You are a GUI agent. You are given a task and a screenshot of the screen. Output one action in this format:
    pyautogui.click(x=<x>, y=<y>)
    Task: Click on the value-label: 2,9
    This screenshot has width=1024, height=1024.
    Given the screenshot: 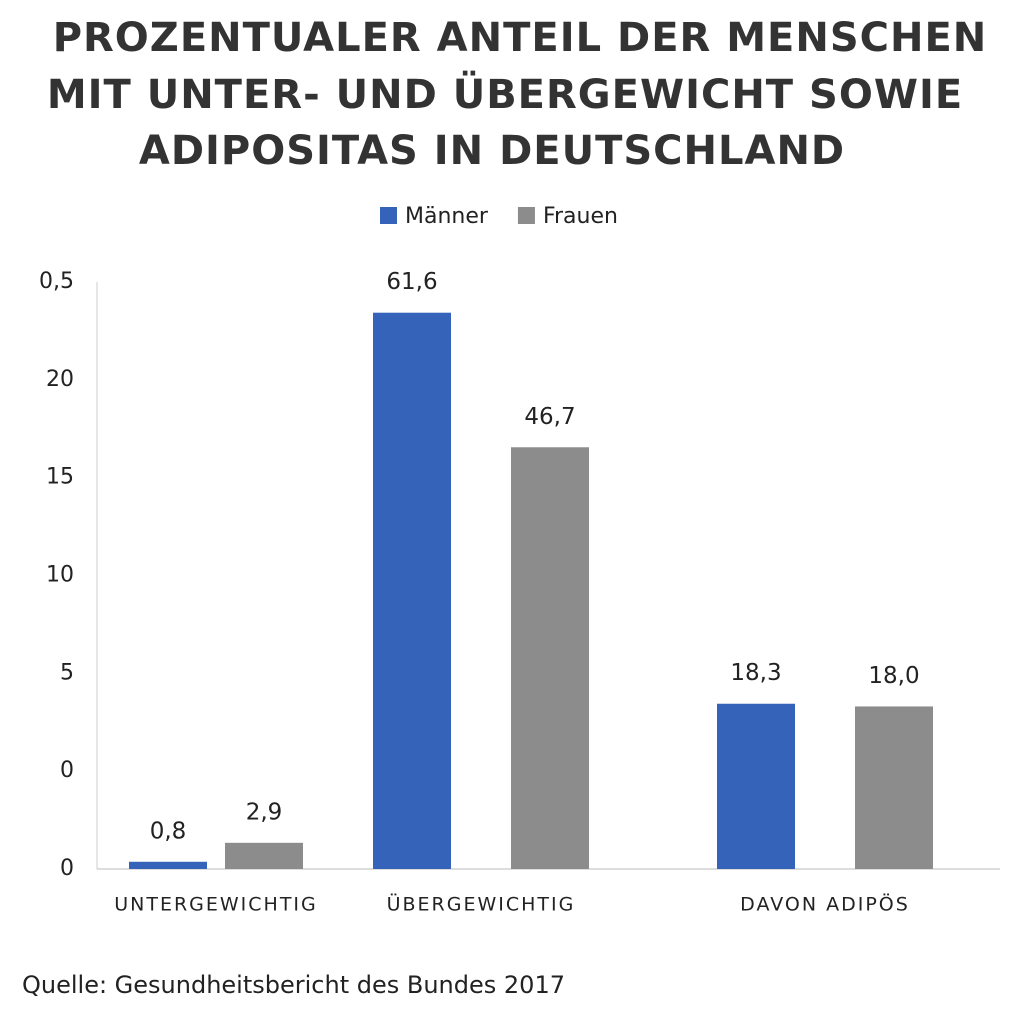 What is the action you would take?
    pyautogui.click(x=264, y=812)
    